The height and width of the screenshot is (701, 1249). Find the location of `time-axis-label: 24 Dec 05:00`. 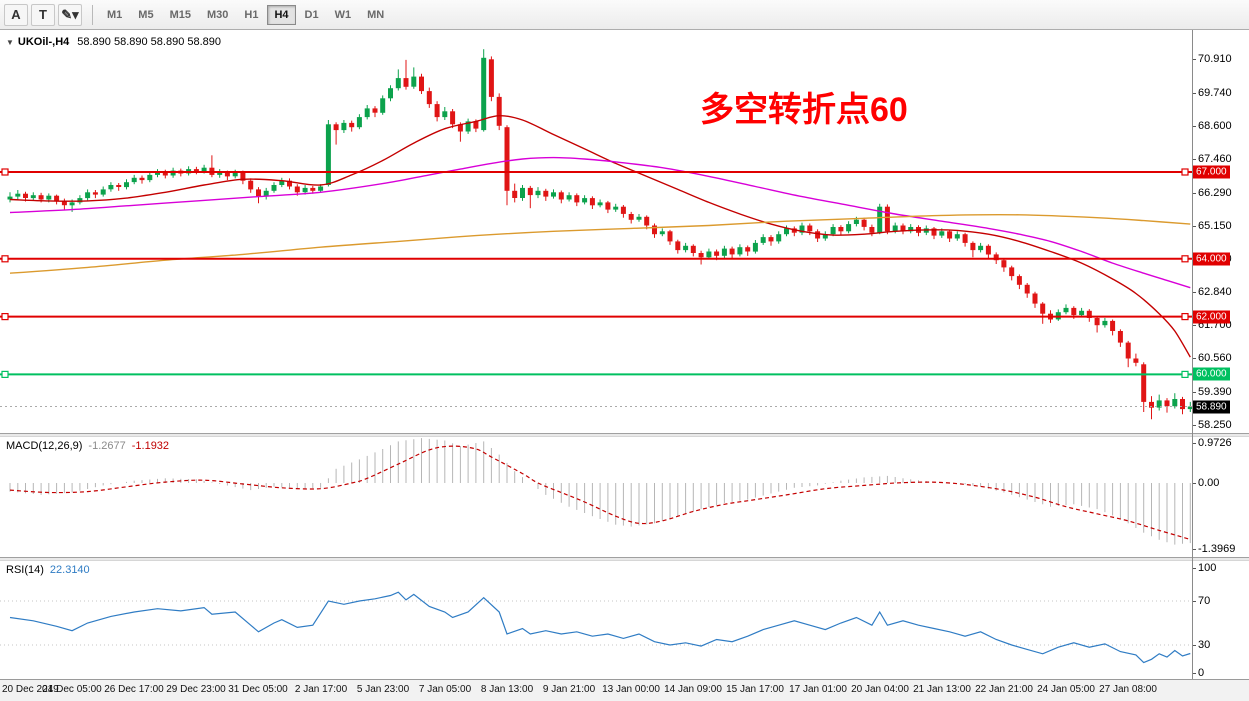

time-axis-label: 24 Dec 05:00 is located at coordinates (72, 689).